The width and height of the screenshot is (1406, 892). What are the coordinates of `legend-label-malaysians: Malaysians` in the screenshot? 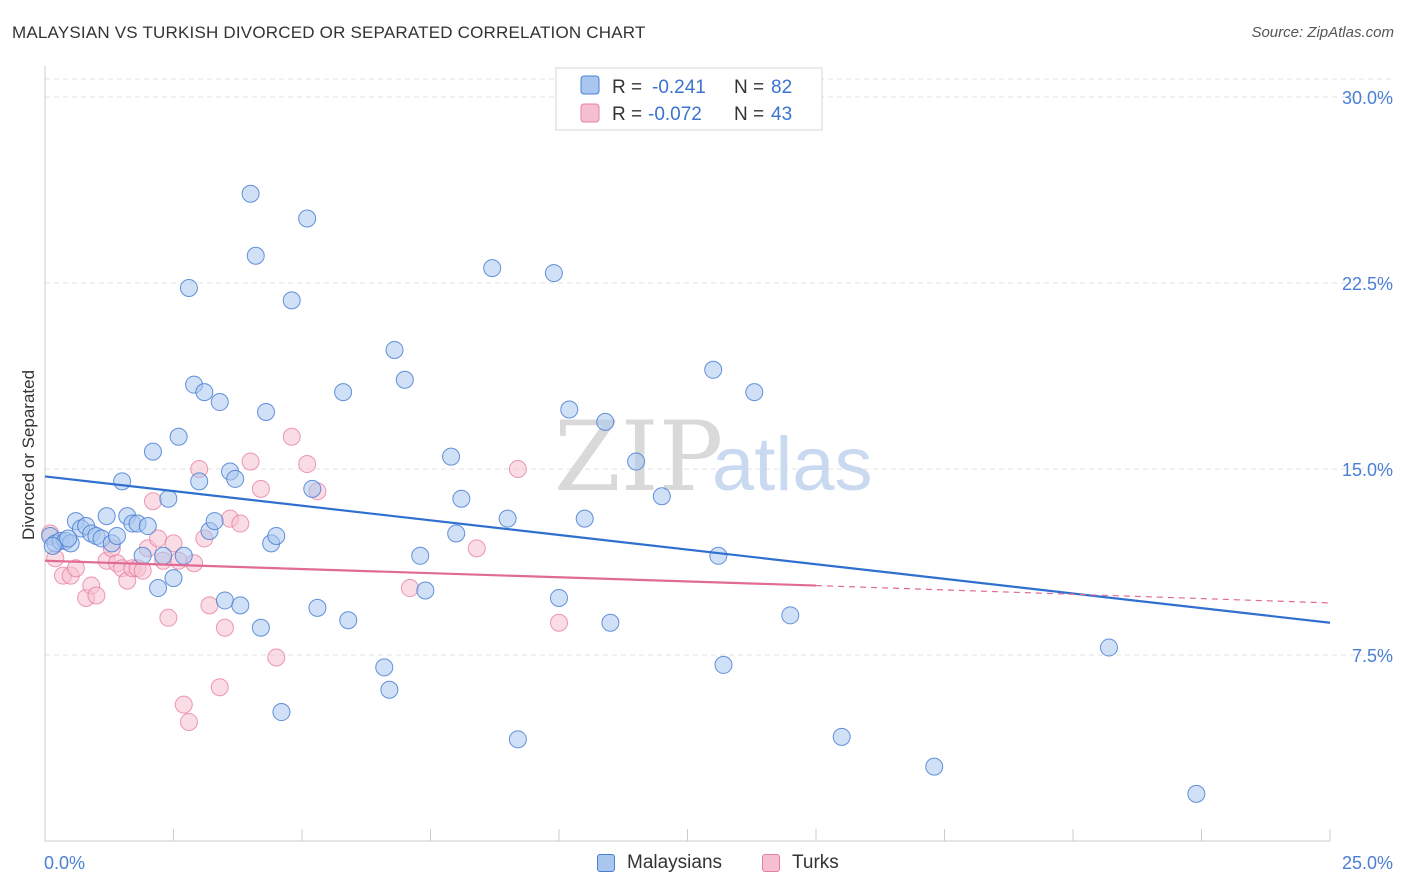 It's located at (675, 862).